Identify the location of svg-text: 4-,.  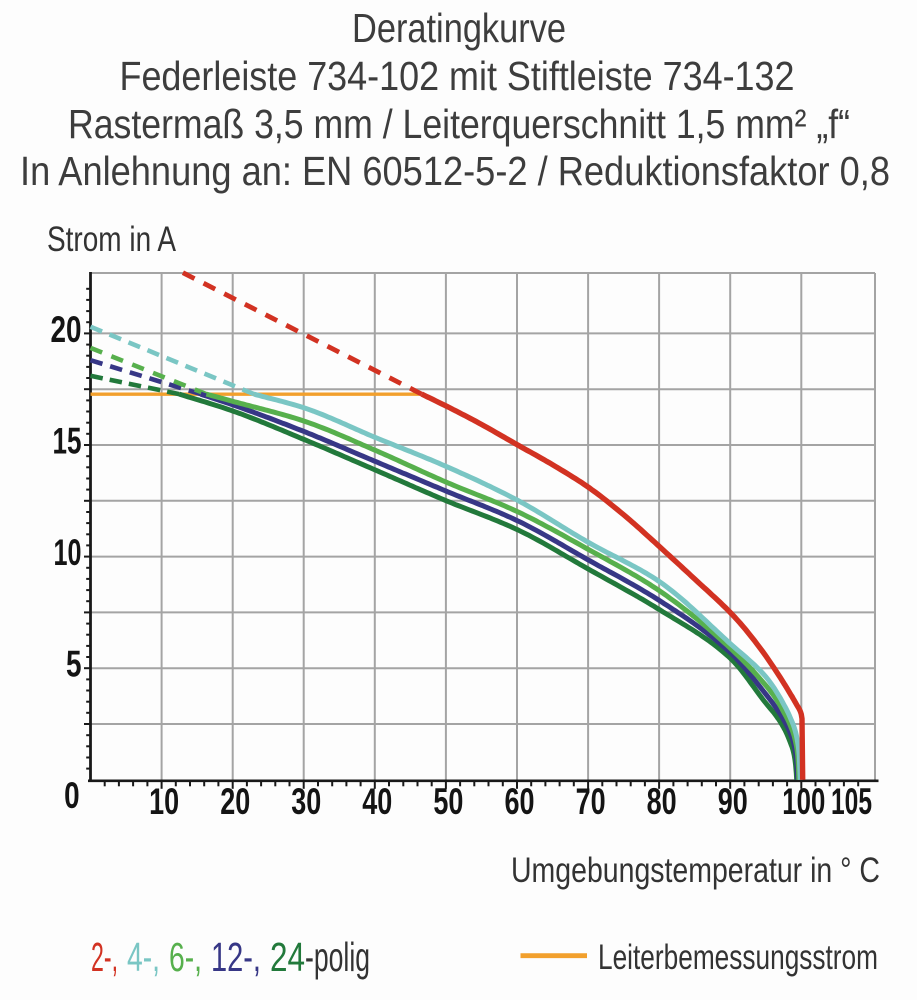
(143, 957).